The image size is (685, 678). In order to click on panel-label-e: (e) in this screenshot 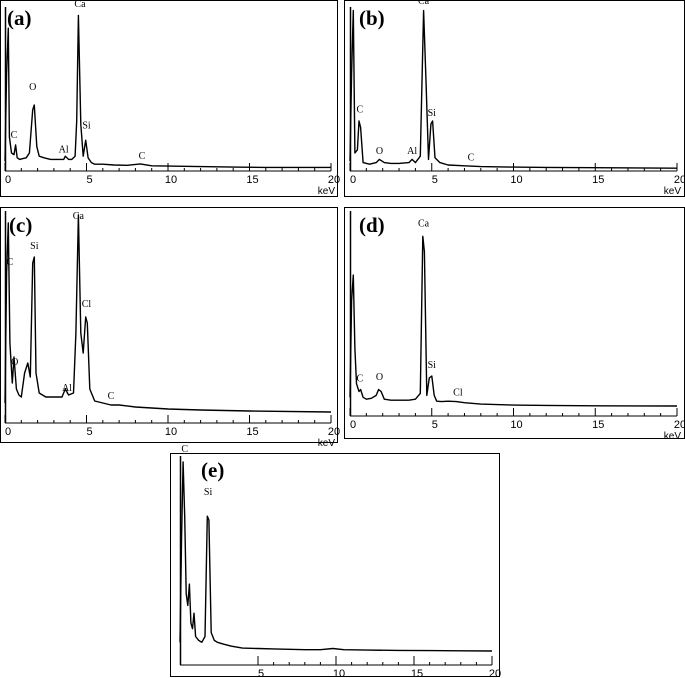, I will do `click(213, 470)`.